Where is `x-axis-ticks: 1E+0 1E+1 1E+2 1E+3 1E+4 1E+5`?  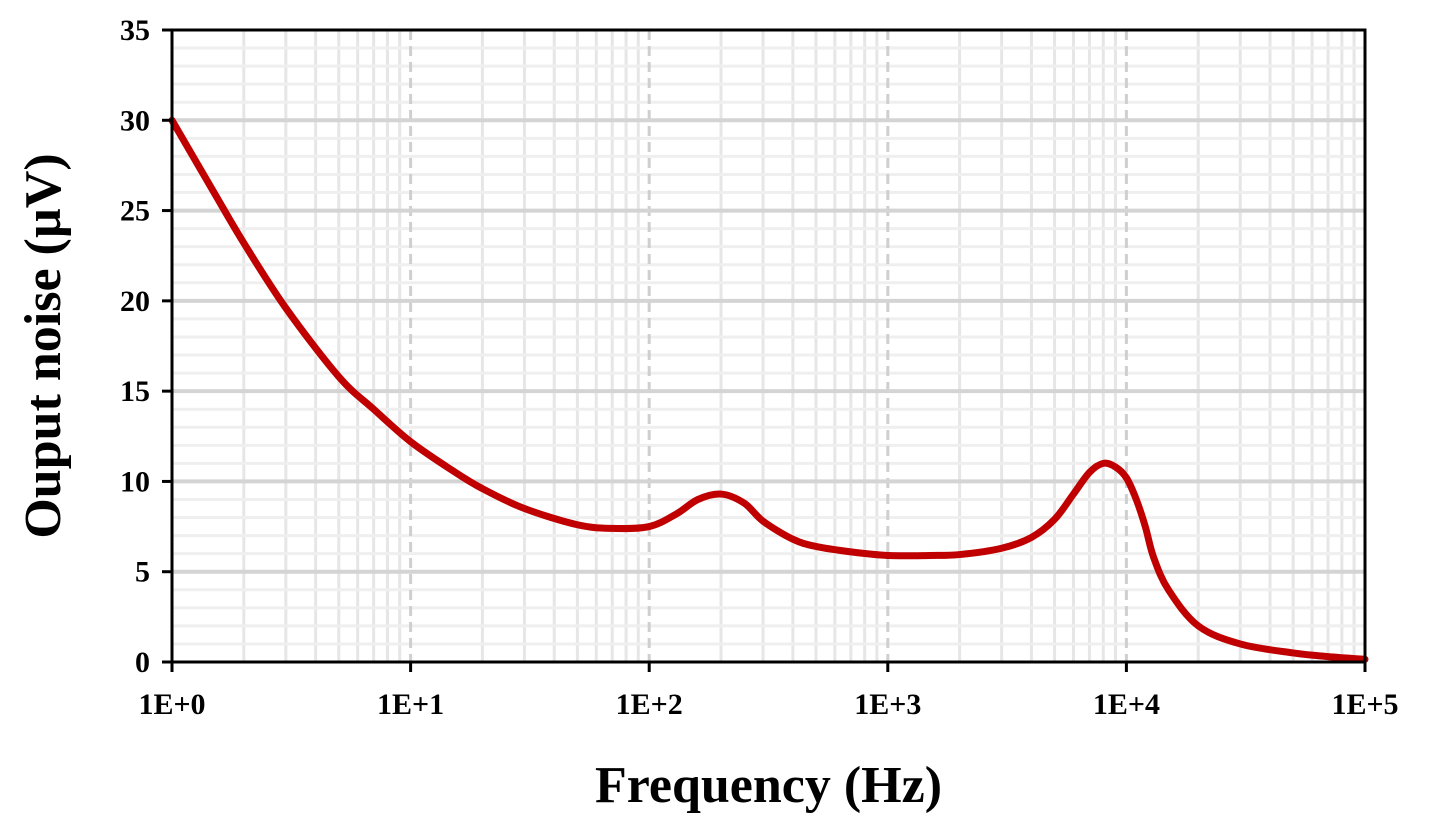 x-axis-ticks: 1E+0 1E+1 1E+2 1E+3 1E+4 1E+5 is located at coordinates (768, 691).